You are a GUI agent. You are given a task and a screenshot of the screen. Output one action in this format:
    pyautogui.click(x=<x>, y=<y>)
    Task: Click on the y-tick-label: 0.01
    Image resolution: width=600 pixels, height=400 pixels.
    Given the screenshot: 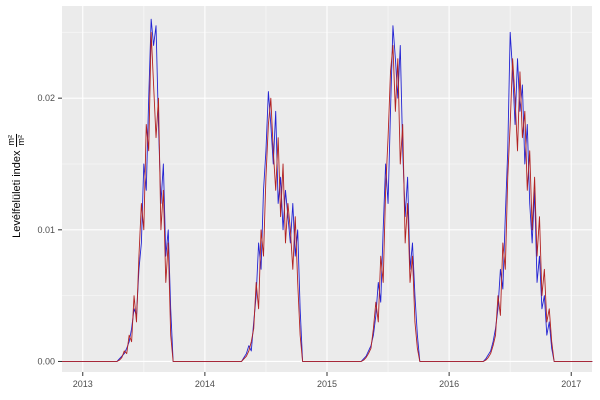 What is the action you would take?
    pyautogui.click(x=46, y=230)
    